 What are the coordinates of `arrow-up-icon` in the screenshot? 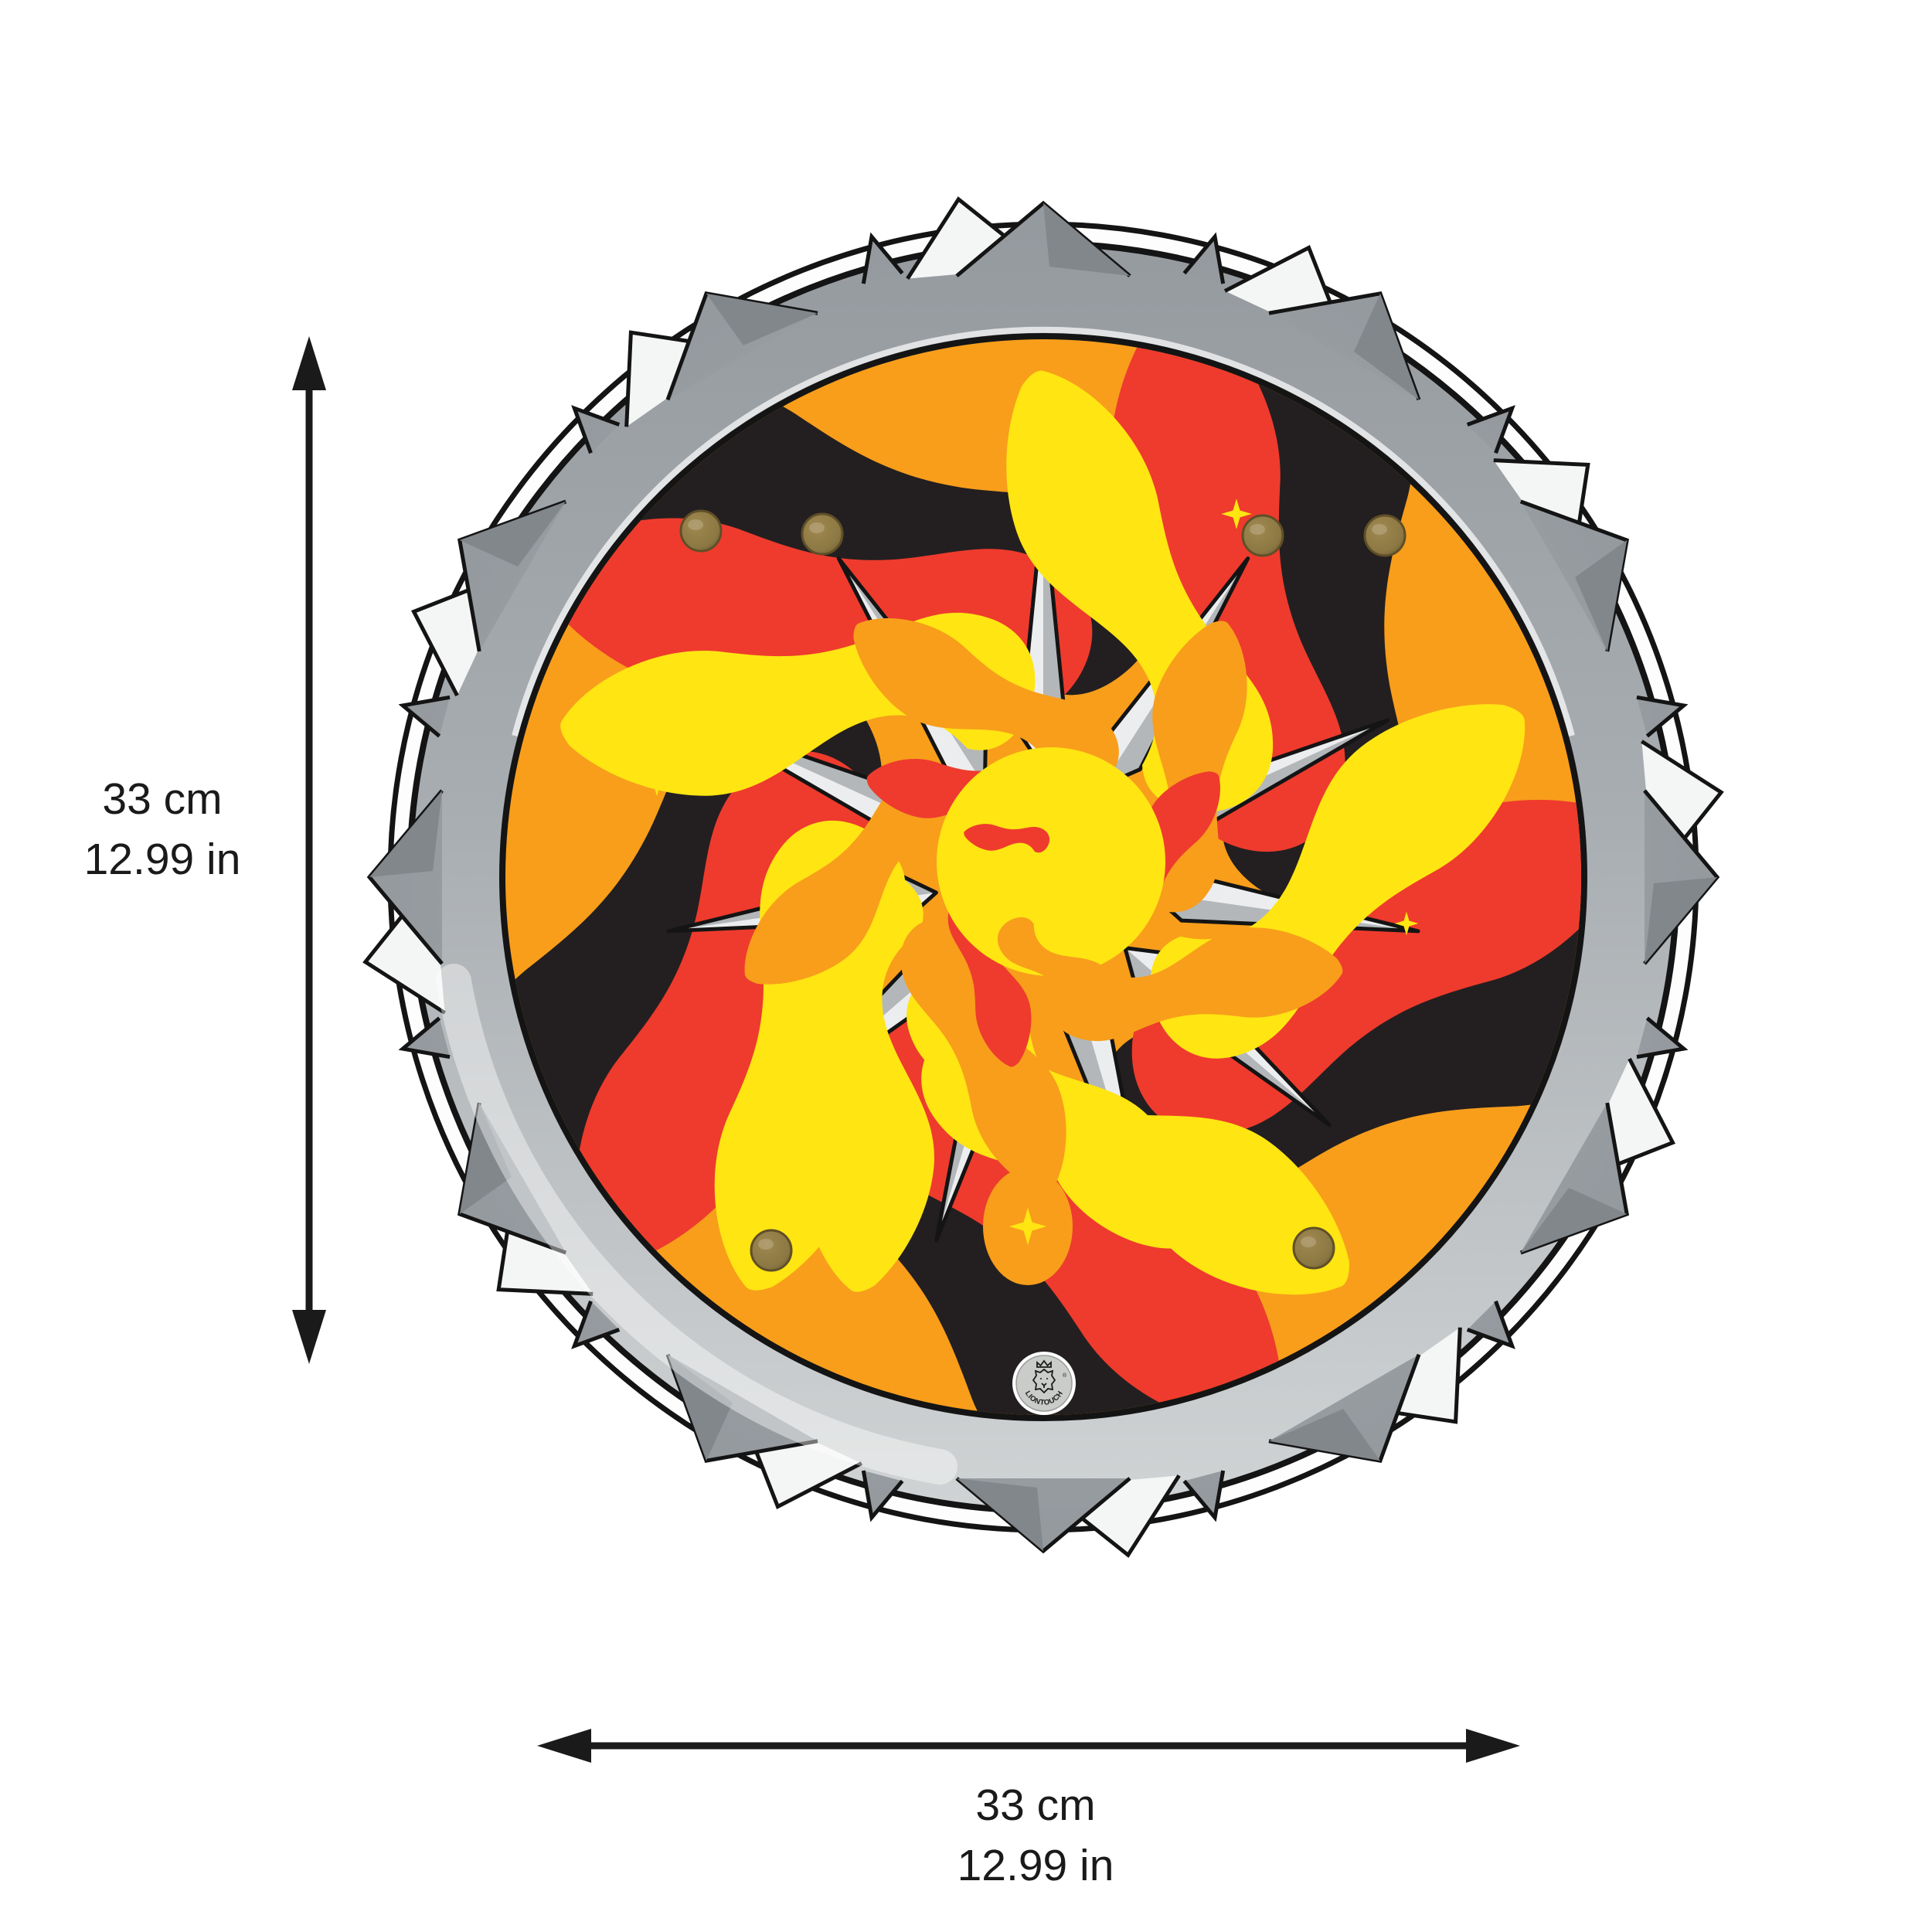 It's located at (309, 363).